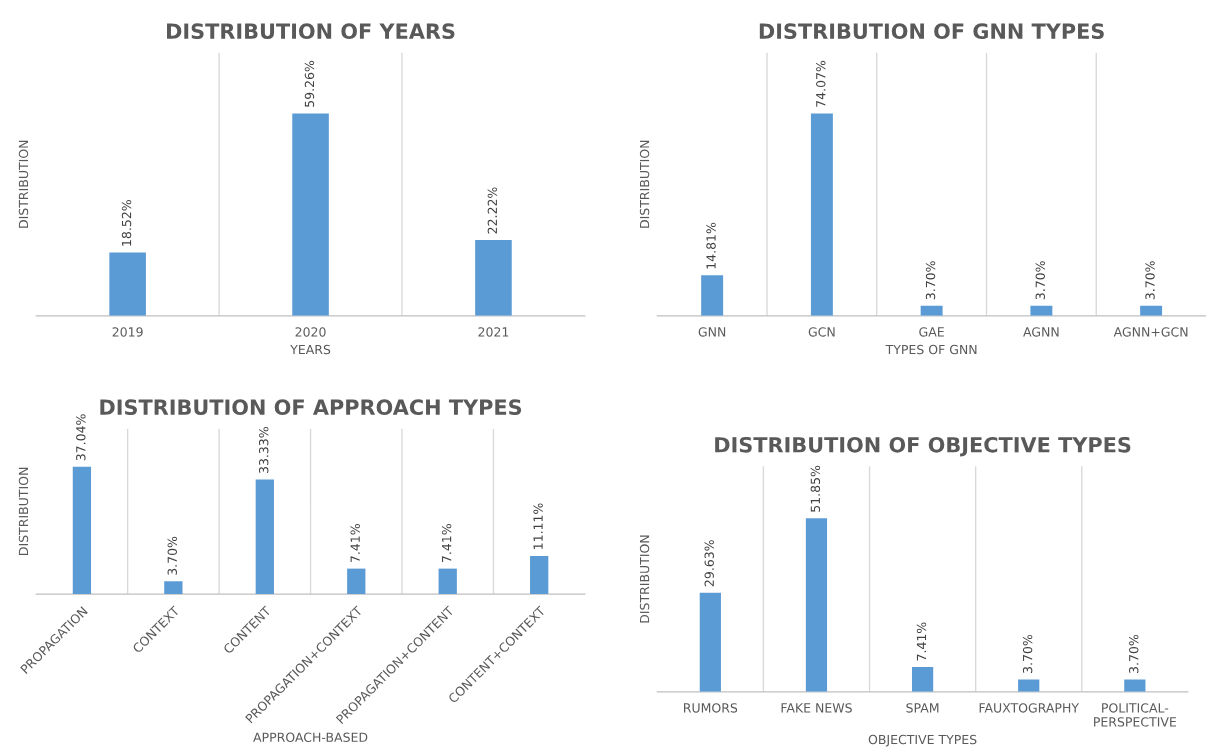  What do you see at coordinates (711, 708) in the screenshot?
I see `x-tick-label: RUMORS` at bounding box center [711, 708].